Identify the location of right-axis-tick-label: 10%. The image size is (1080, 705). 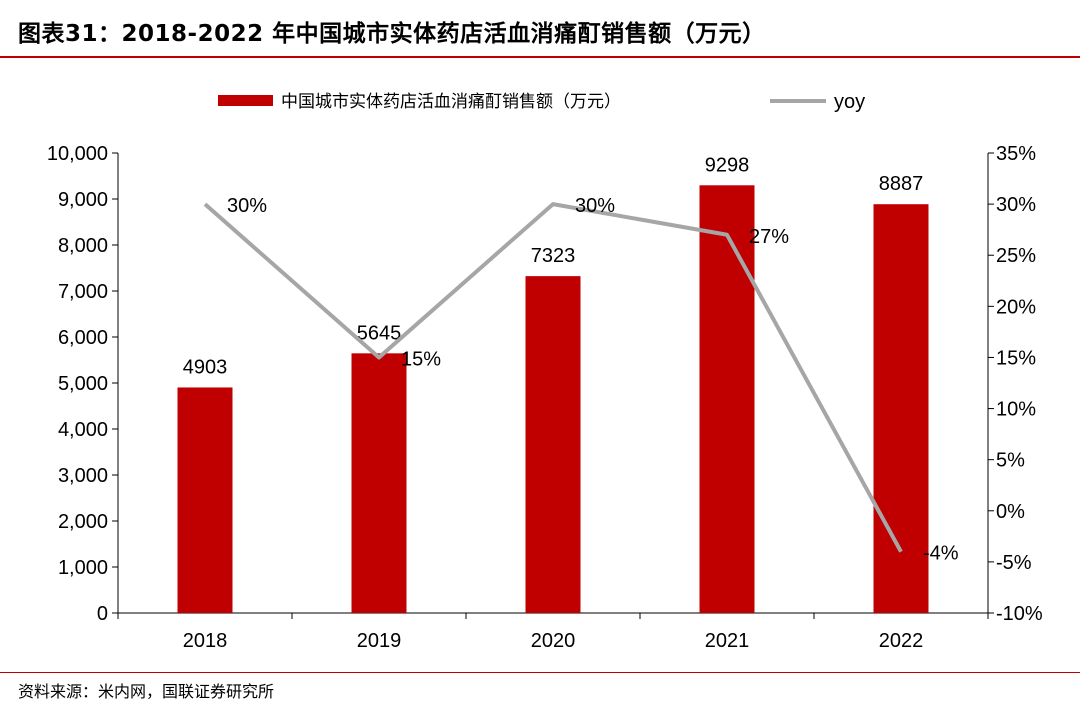
(1016, 410).